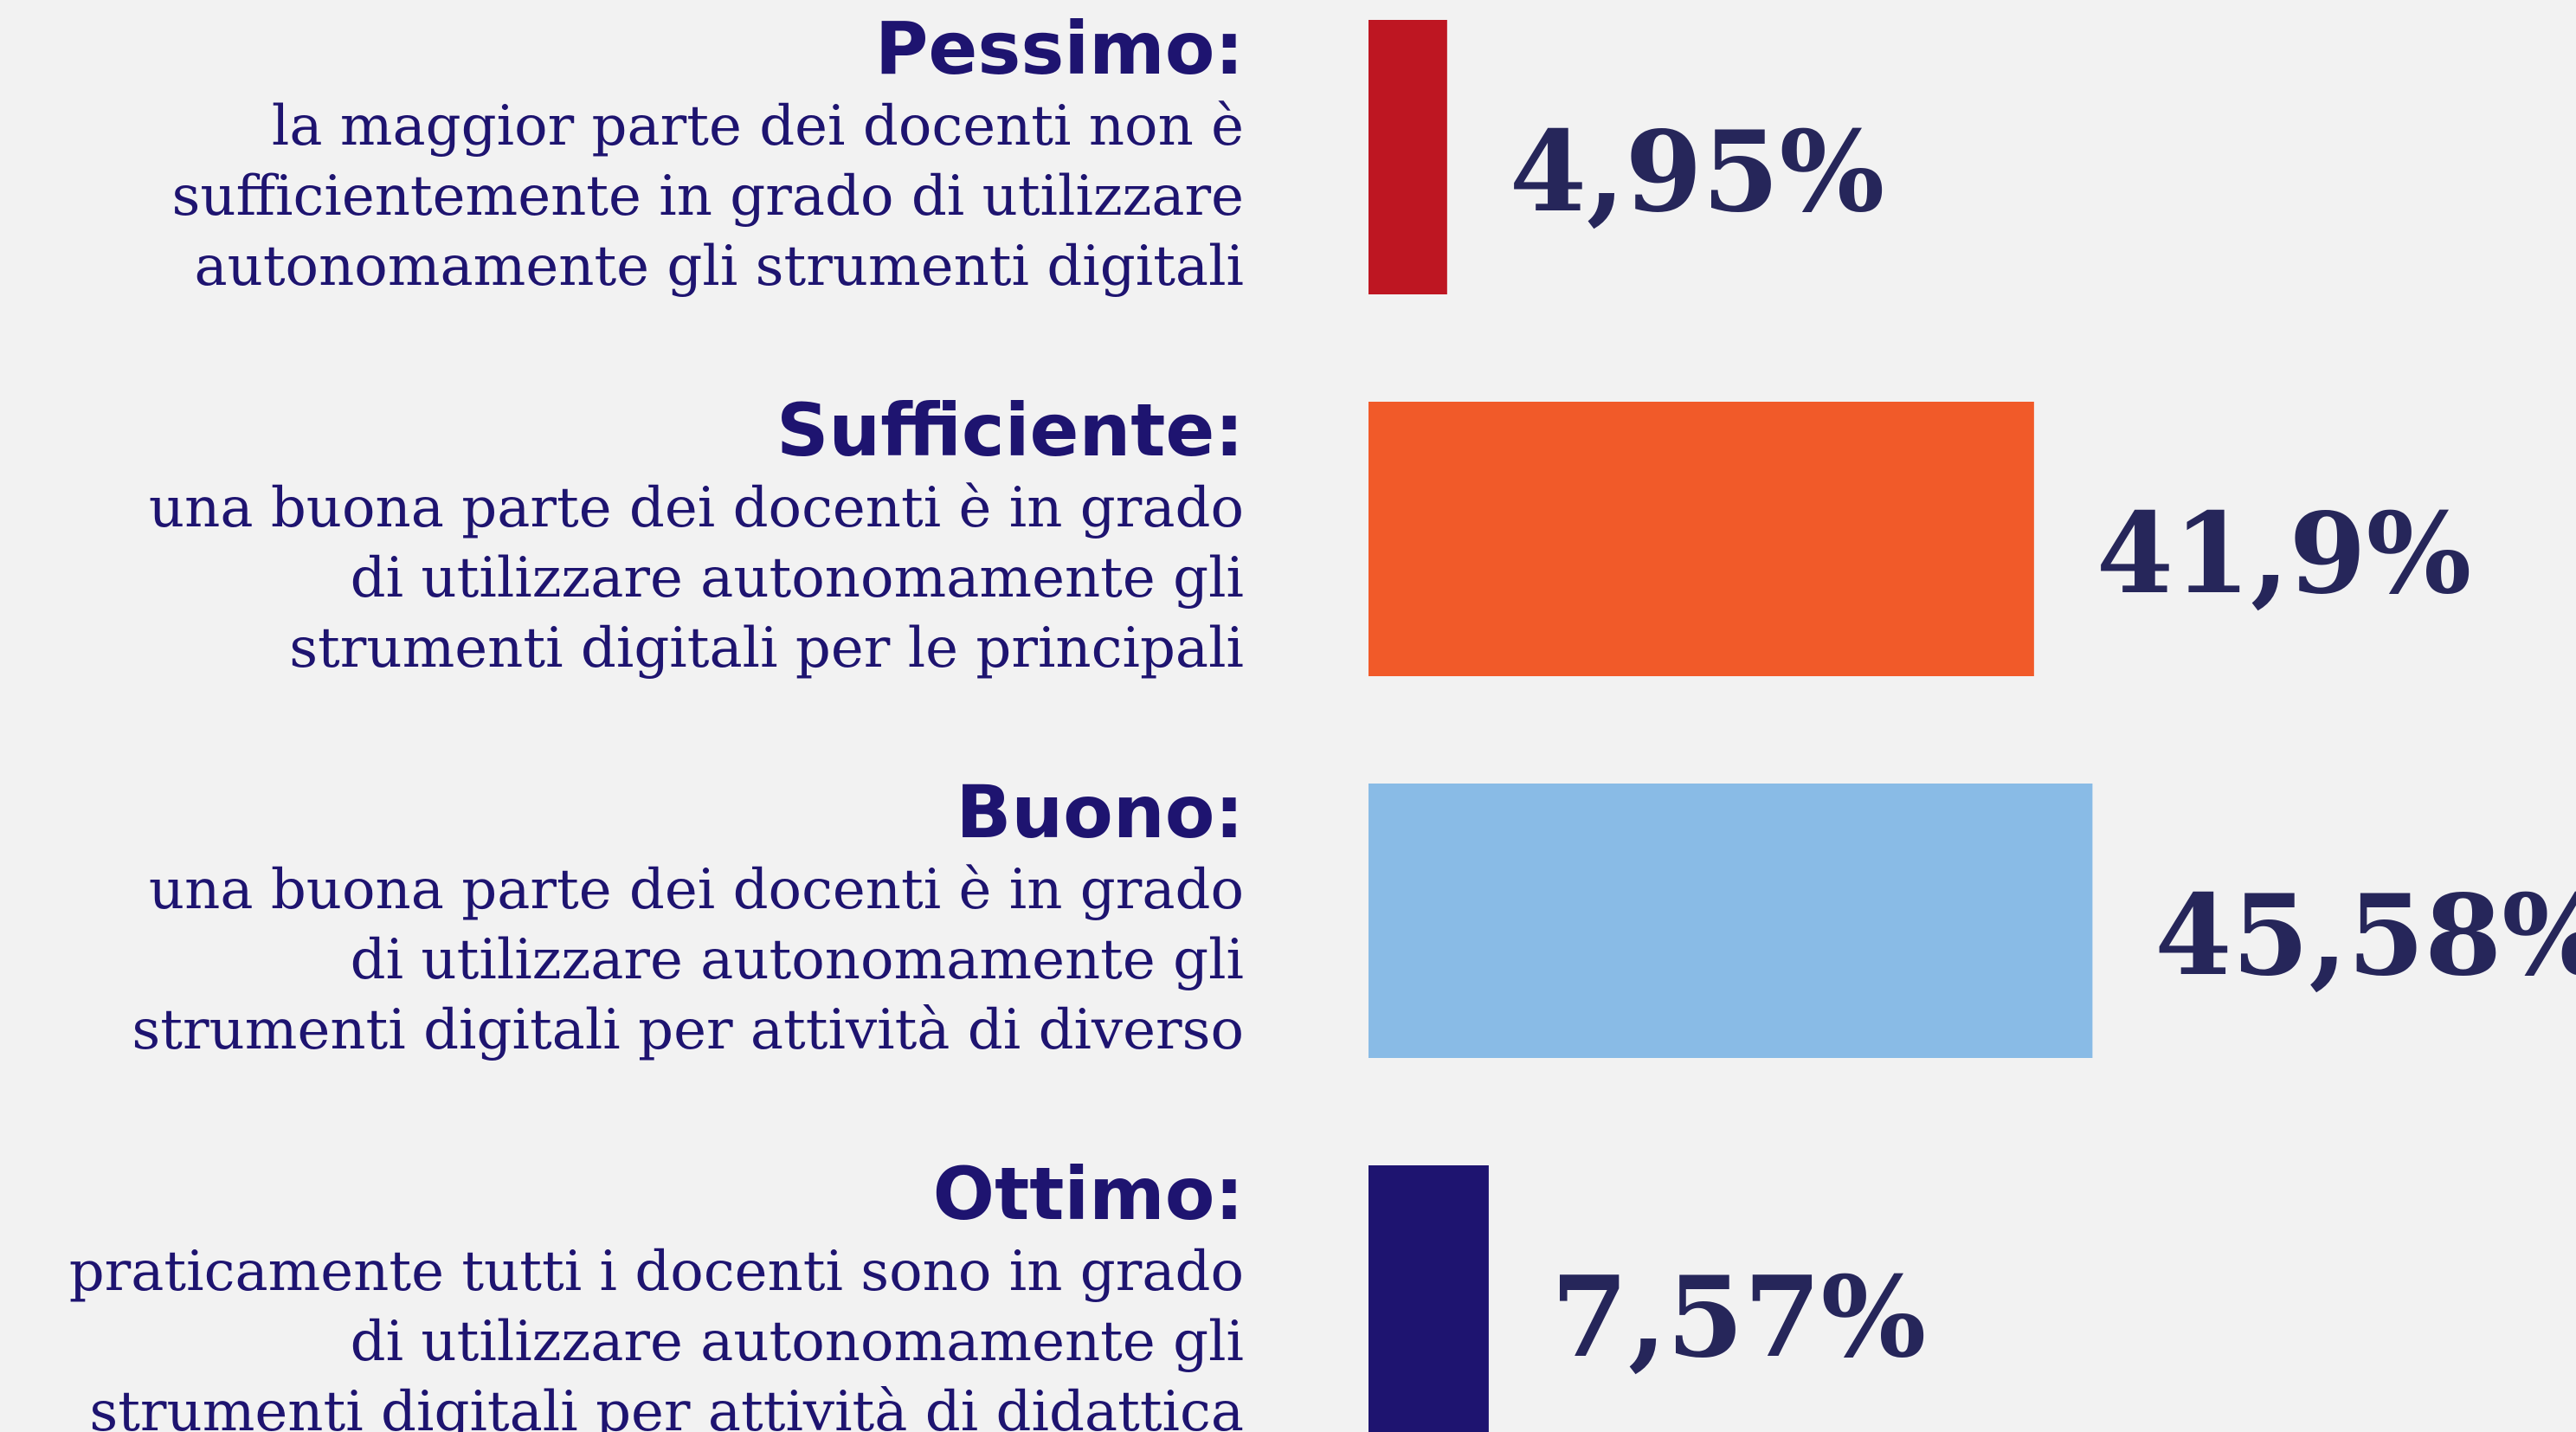 This screenshot has width=2576, height=1432. Describe the element at coordinates (1738, 1318) in the screenshot. I see `value-label: 7,57%` at that location.